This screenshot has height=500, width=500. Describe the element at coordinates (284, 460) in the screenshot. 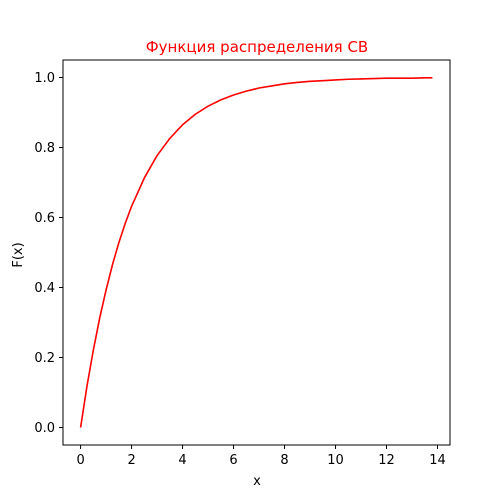

I see `x-tick-label: 8` at that location.